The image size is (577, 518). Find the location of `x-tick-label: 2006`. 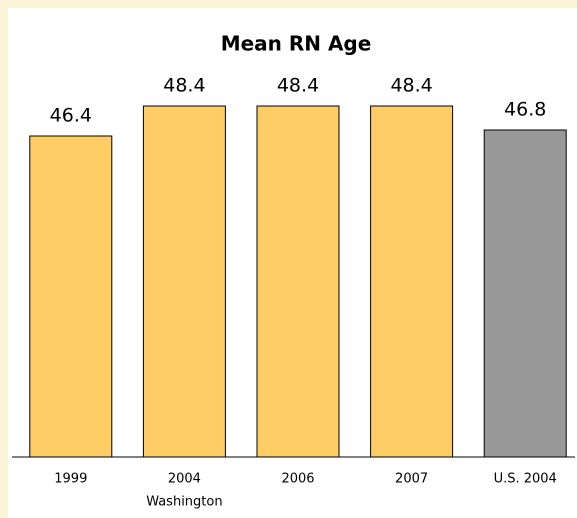

x-tick-label: 2006 is located at coordinates (297, 479).